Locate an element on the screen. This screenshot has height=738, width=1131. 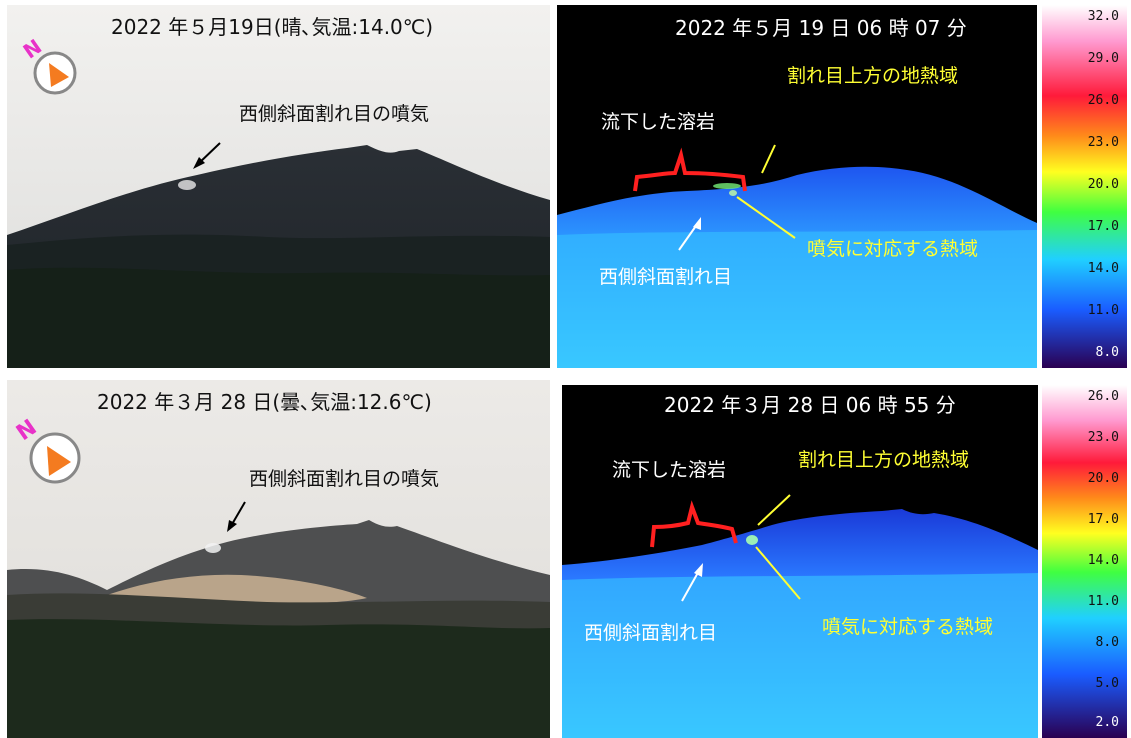
top-visible-title: 2022 年５月19日(晴､気温:14.0℃) is located at coordinates (272, 27).